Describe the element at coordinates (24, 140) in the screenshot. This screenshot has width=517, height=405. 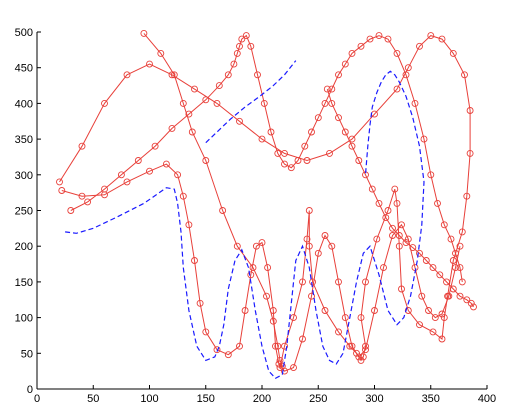
I see `y-tick-label: 350` at that location.